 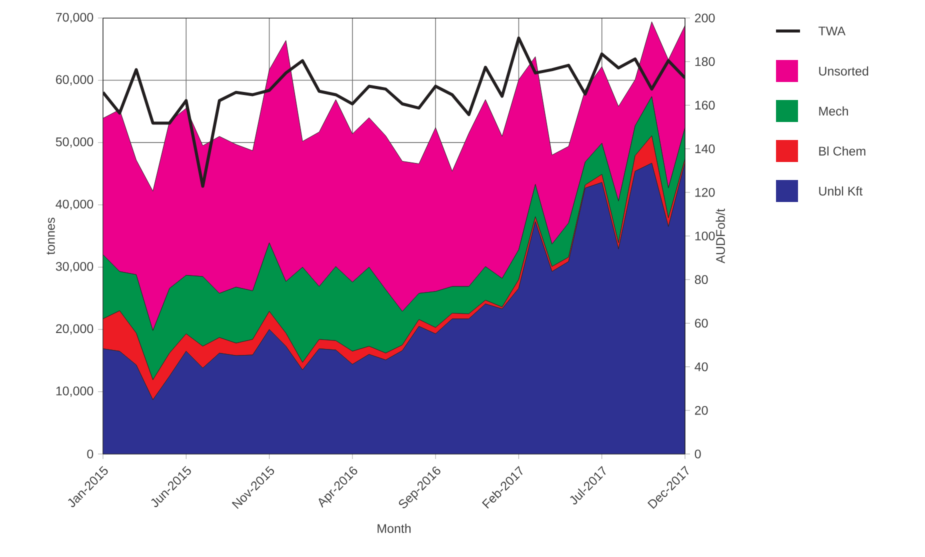 What do you see at coordinates (75, 142) in the screenshot?
I see `y-tick-label: 50,000` at bounding box center [75, 142].